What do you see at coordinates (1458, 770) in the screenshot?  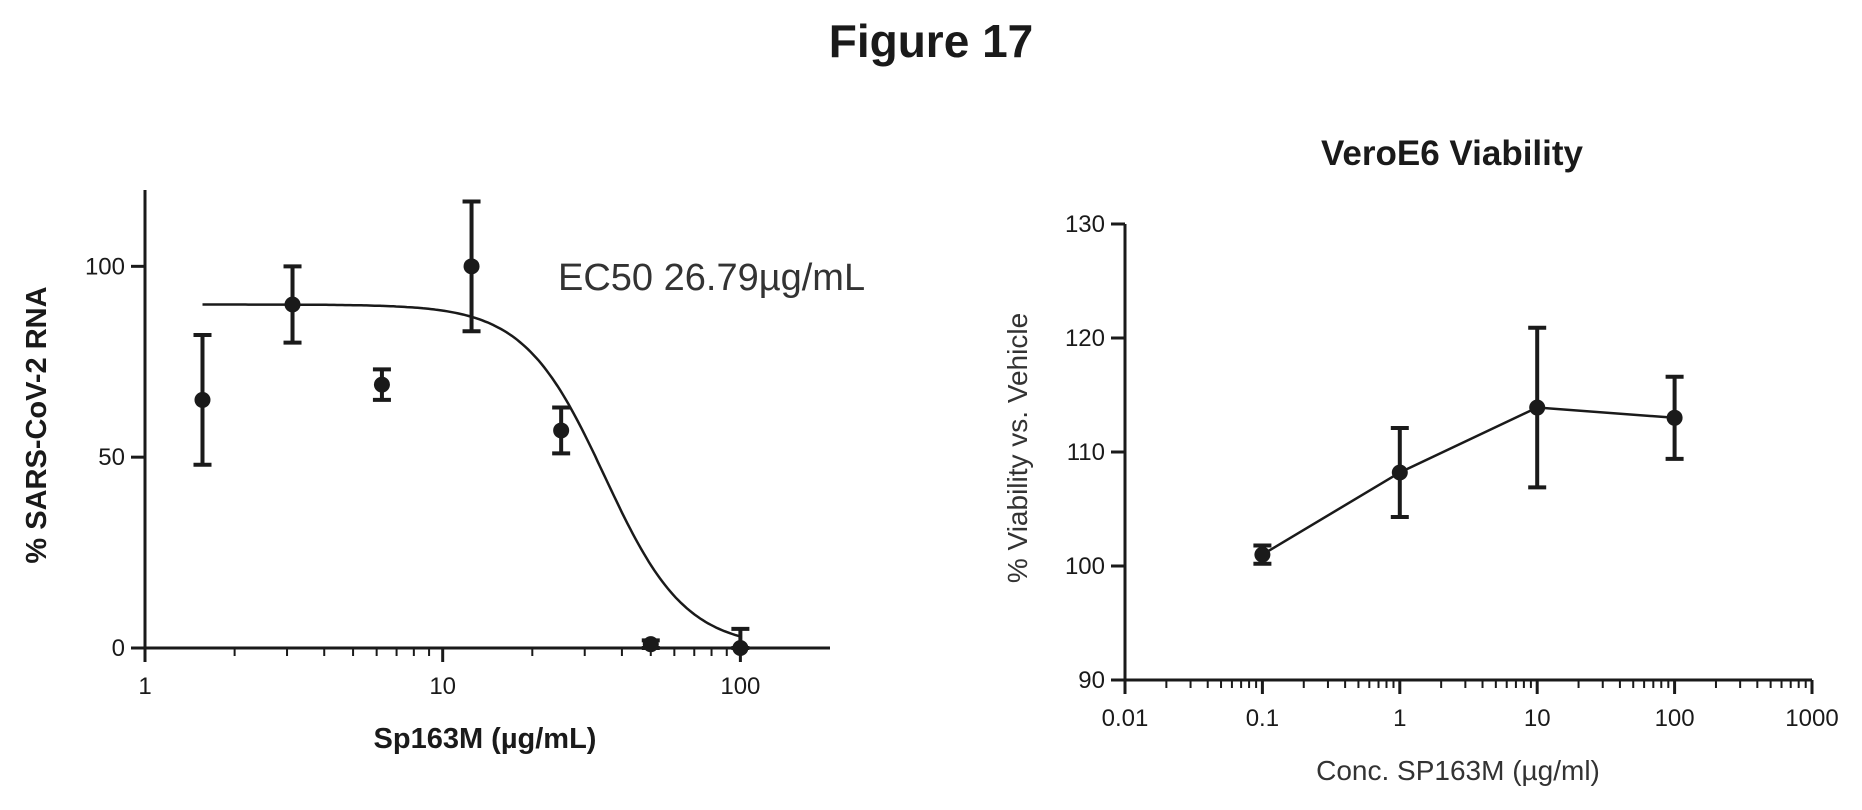 I see `chart2-x-axis-label: Conc. SP163M (µg/ml)` at bounding box center [1458, 770].